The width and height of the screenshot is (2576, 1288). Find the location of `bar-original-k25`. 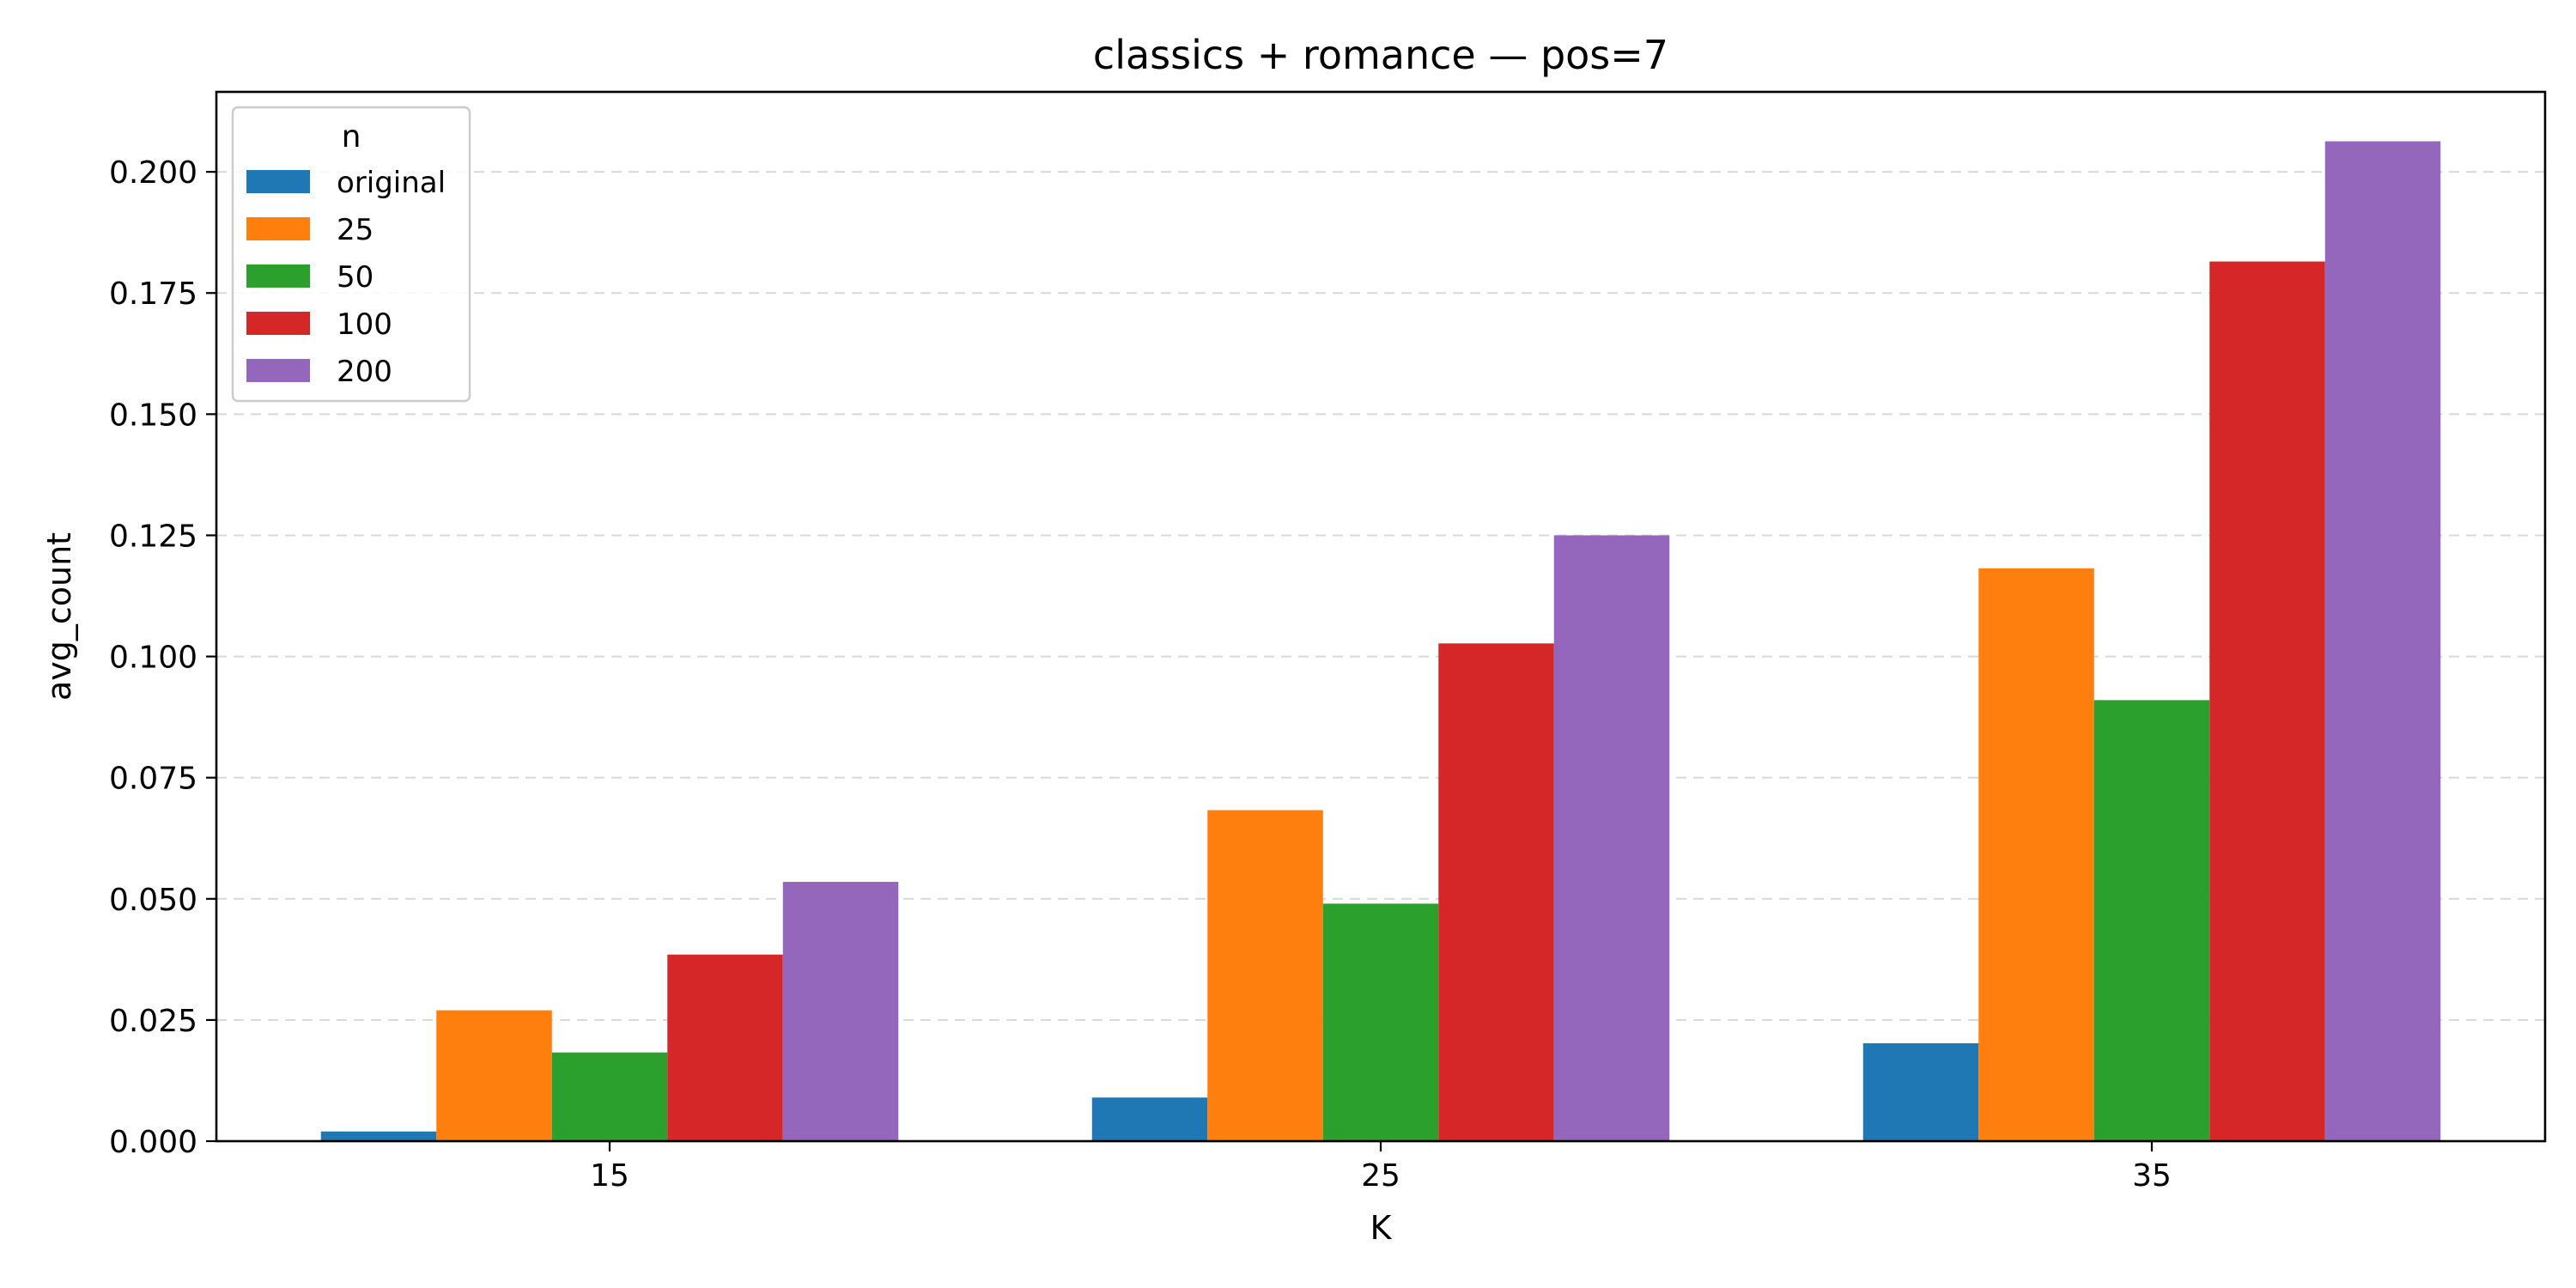

bar-original-k25 is located at coordinates (1149, 1119).